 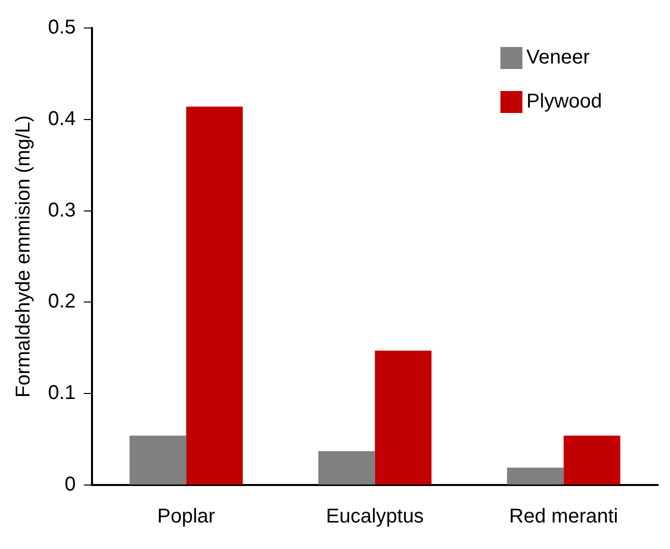 What do you see at coordinates (375, 517) in the screenshot?
I see `x-tick-label: Eucalyptus` at bounding box center [375, 517].